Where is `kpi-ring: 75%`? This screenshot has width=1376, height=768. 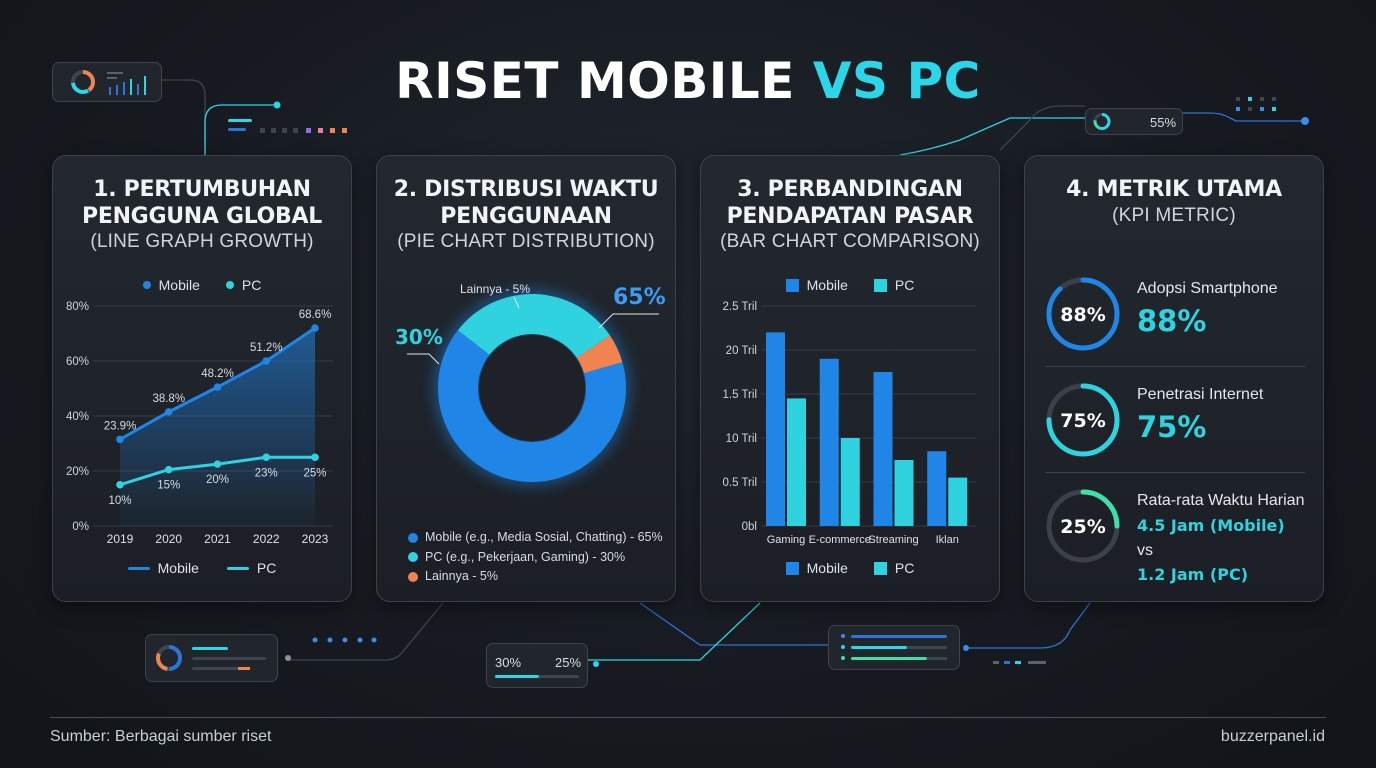 kpi-ring: 75% is located at coordinates (1083, 420).